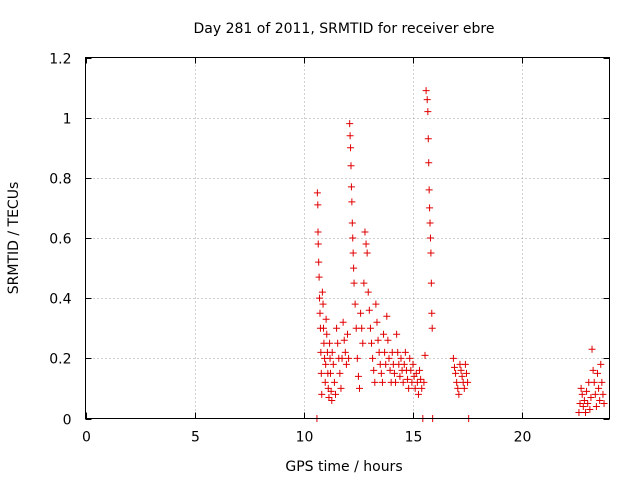 Image resolution: width=640 pixels, height=480 pixels. I want to click on y-tick-label: 1, so click(67, 120).